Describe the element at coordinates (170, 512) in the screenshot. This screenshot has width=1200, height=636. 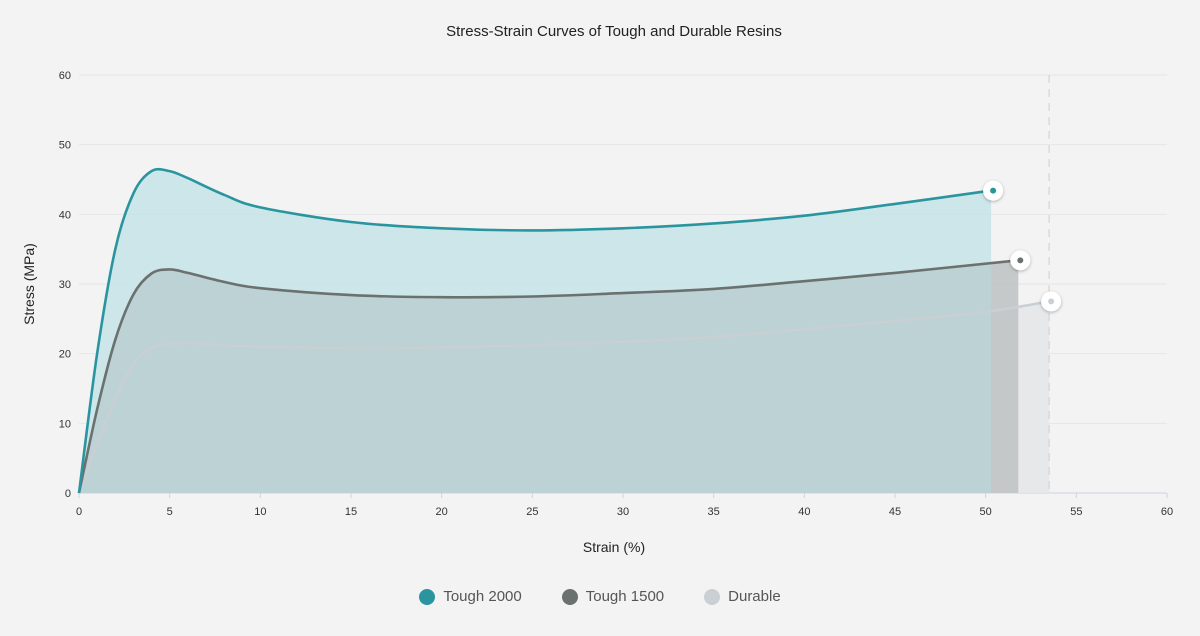
I see `x-tick-label: 5` at that location.